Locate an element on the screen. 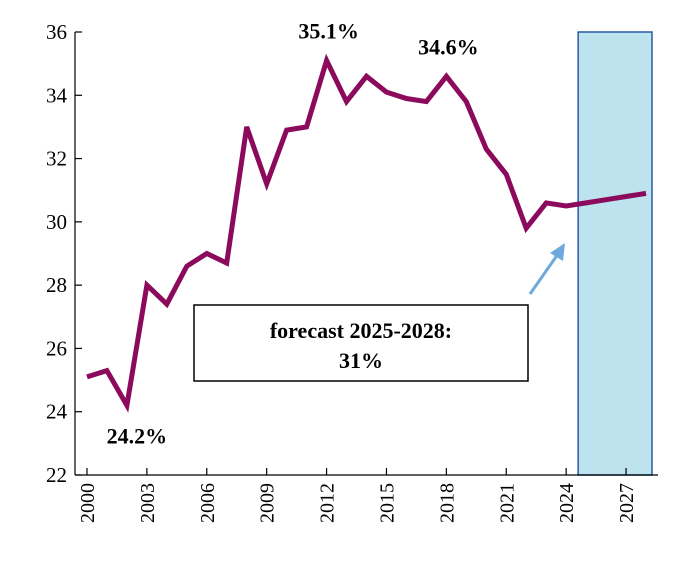  data-label: 24.2% is located at coordinates (137, 435).